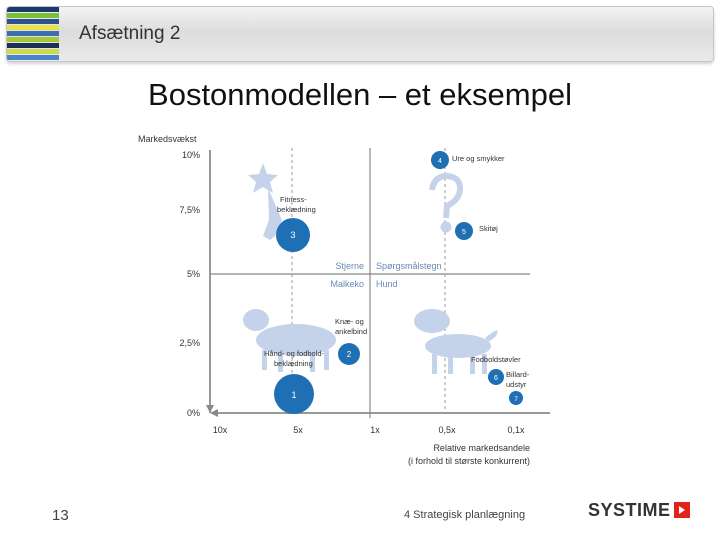  I want to click on bubble-1: 1, so click(294, 394).